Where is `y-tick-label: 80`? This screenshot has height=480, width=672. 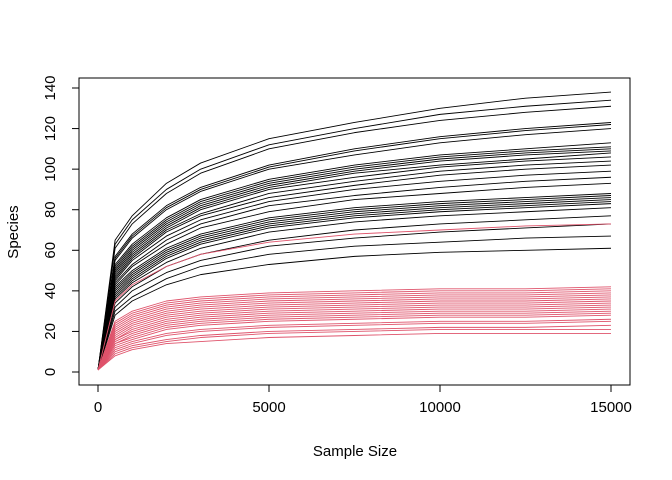
y-tick-label: 80 is located at coordinates (50, 209).